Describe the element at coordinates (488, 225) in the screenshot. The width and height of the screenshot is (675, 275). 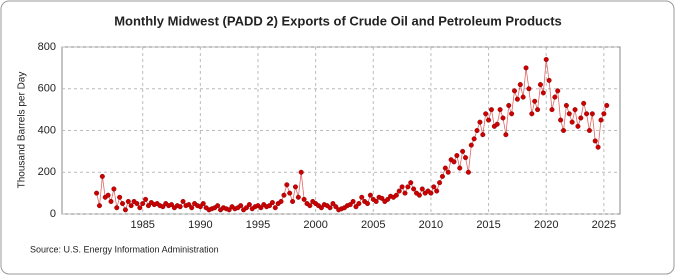
I see `x-tick-label: 2015` at that location.